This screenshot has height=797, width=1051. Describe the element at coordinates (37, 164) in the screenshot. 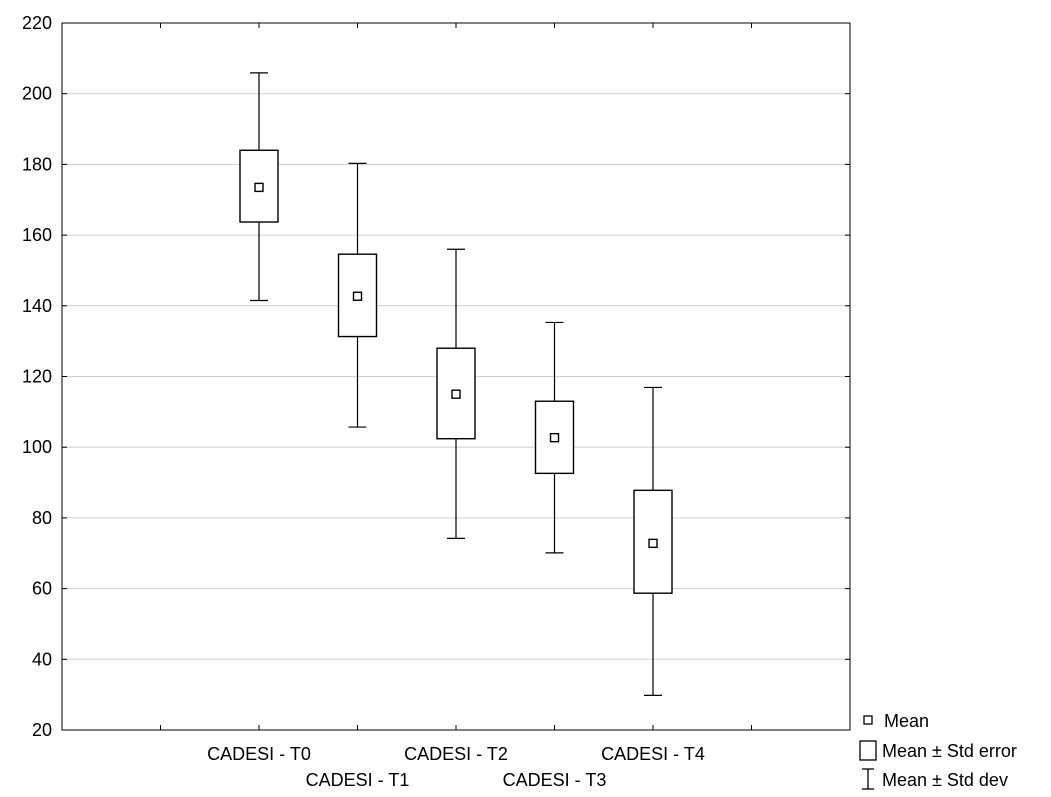

I see `y-tick-label: 180` at that location.